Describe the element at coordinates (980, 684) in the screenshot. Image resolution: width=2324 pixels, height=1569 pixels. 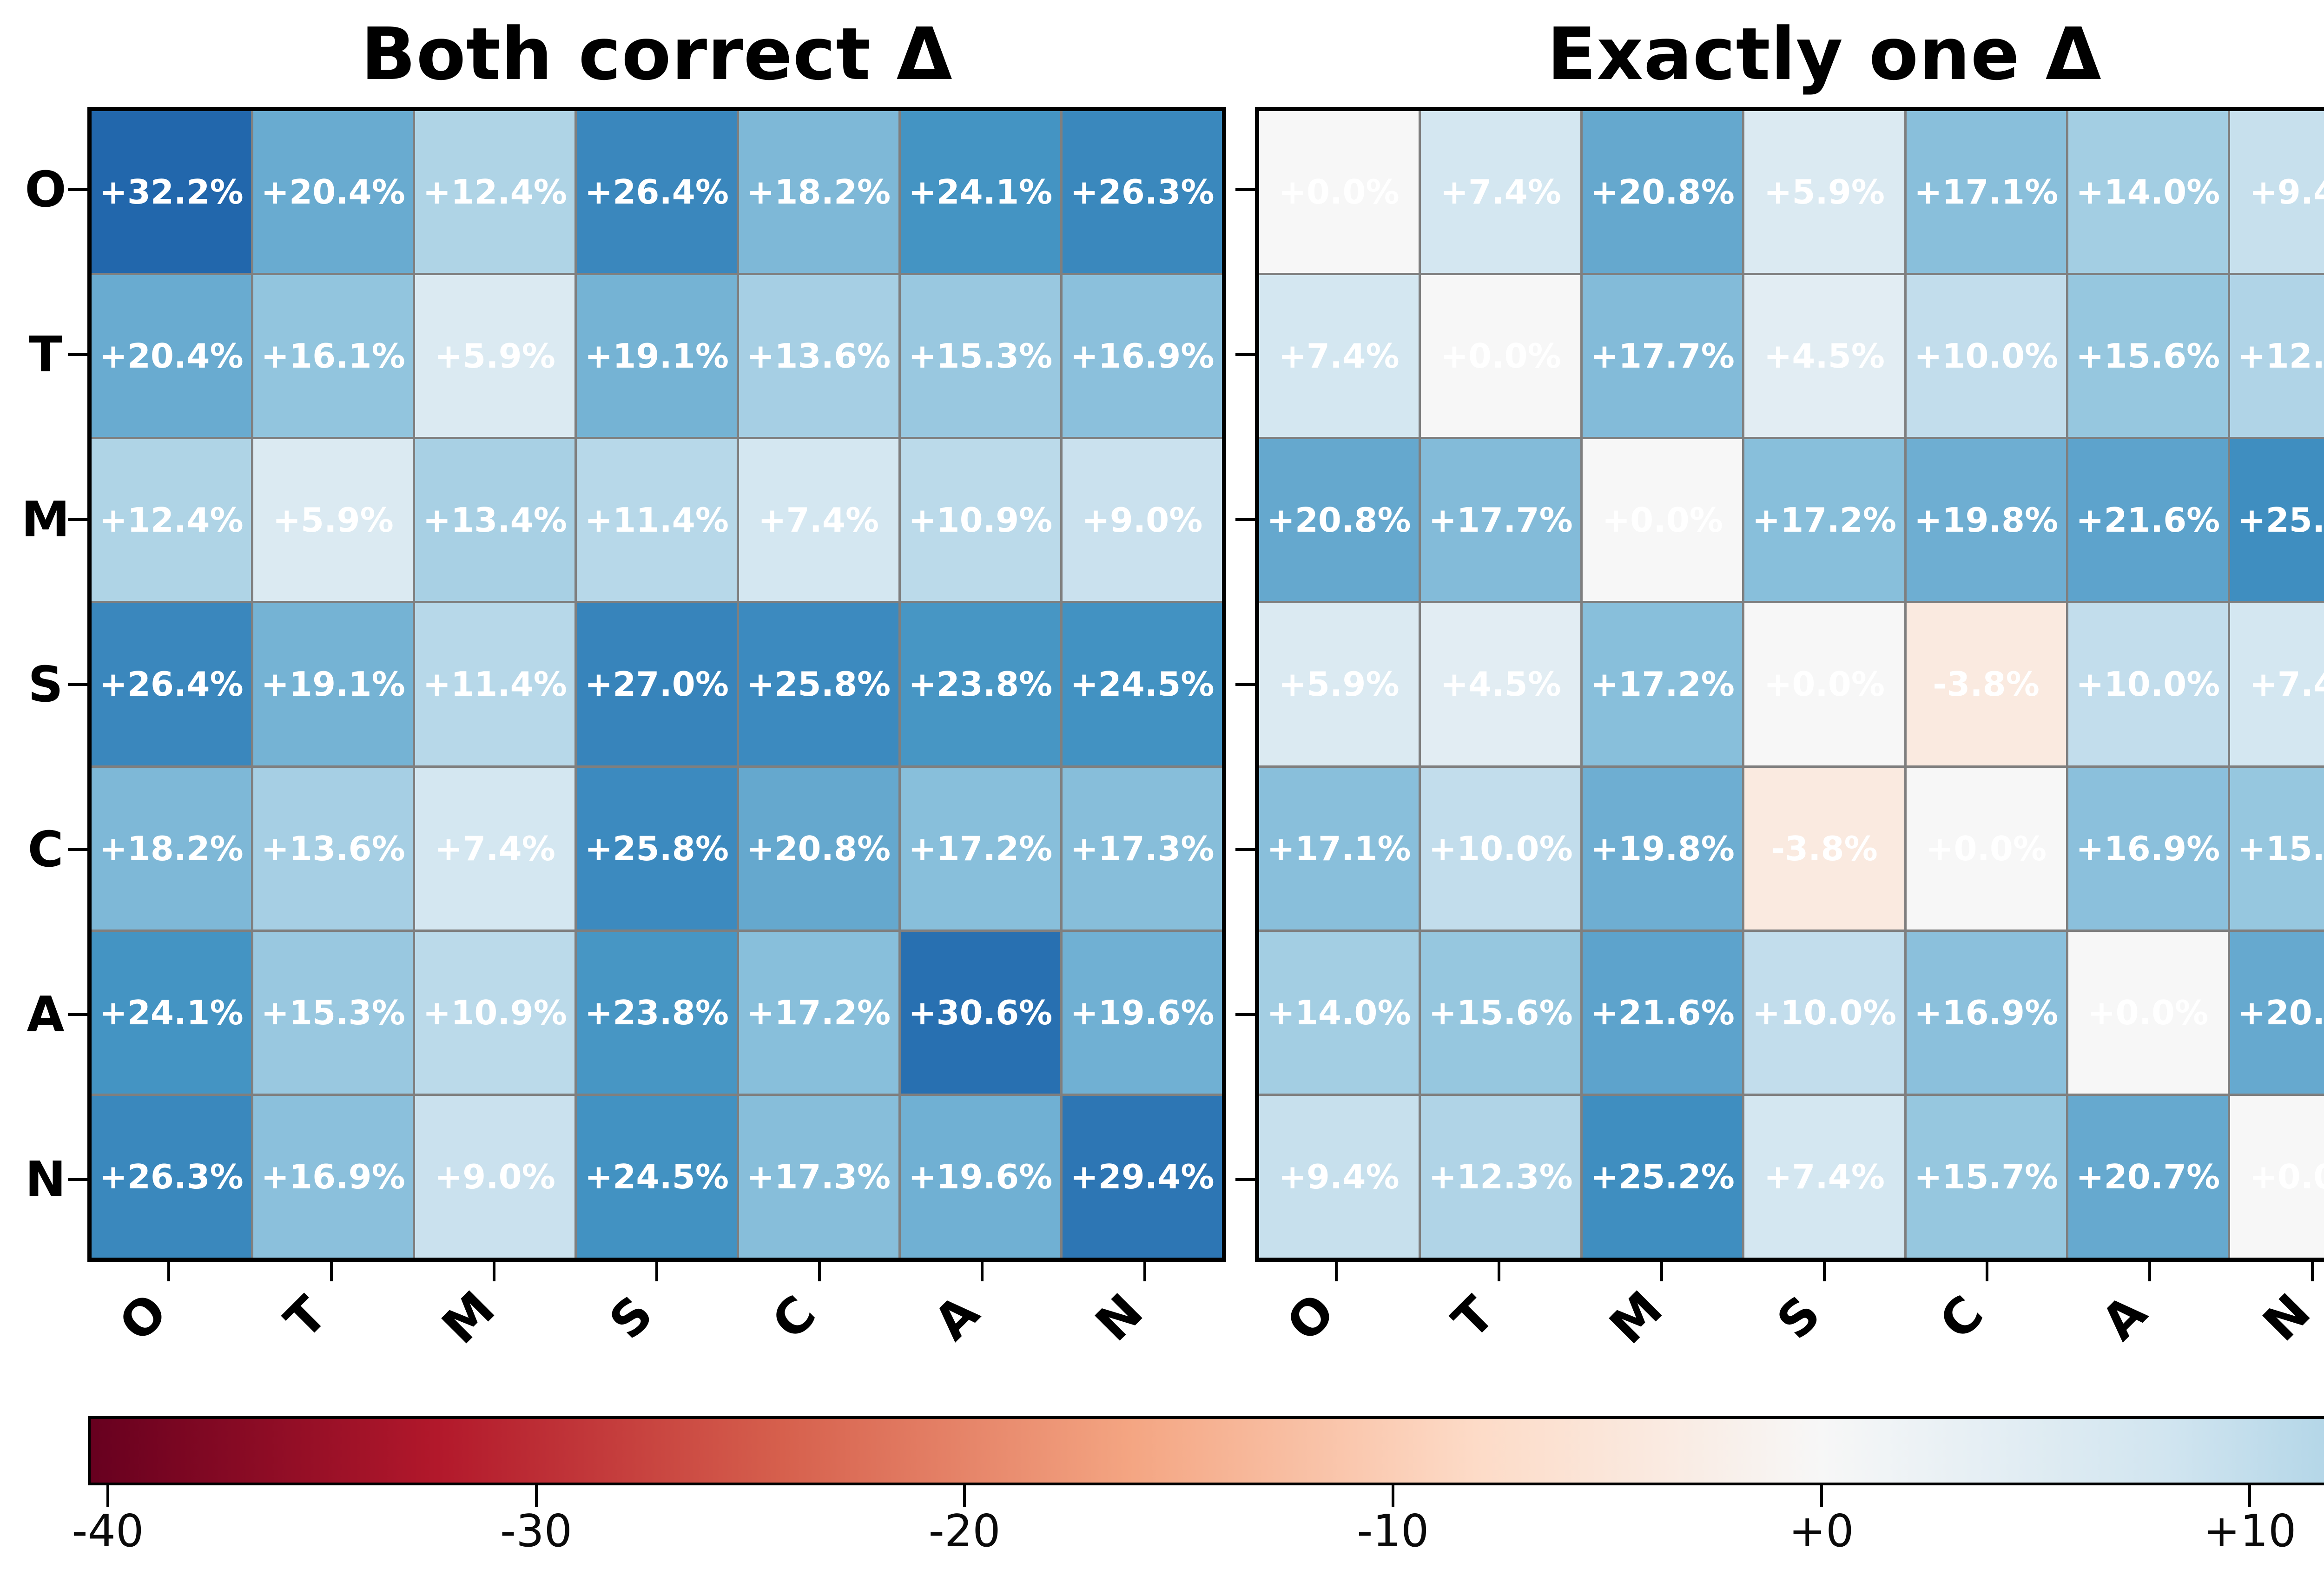
I see `heatmap-cell: +23.8%` at that location.